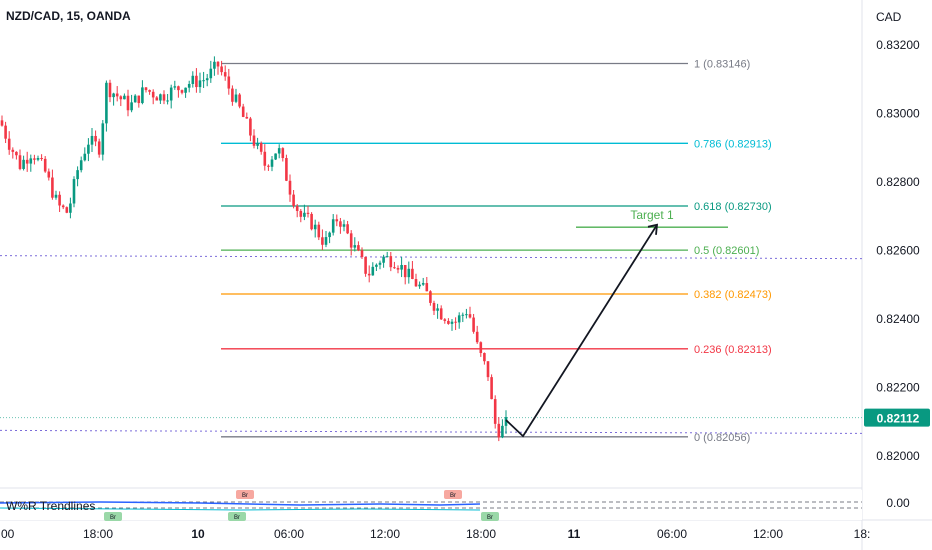 This screenshot has width=932, height=550. I want to click on y-tick-label: 0.82400, so click(898, 319).